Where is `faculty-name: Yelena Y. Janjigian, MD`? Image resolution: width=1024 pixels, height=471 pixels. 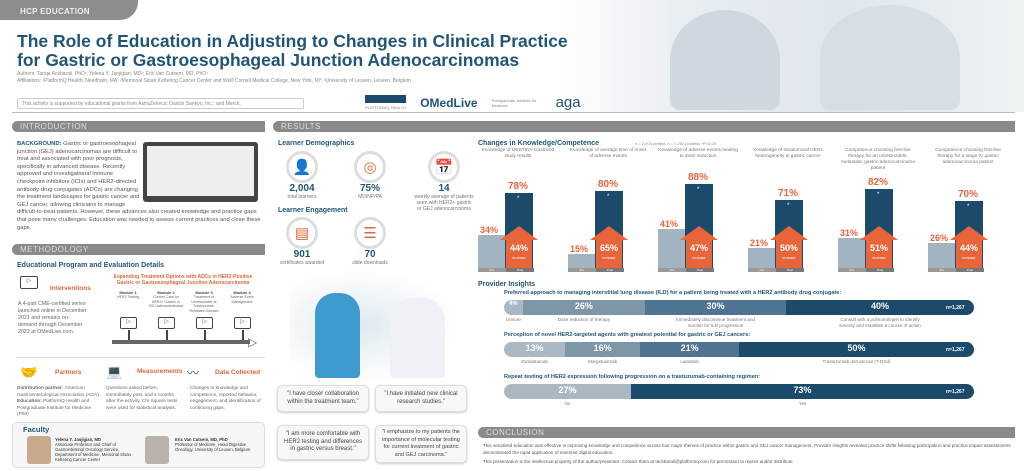 faculty-name: Yelena Y. Janjigian, MD is located at coordinates (78, 439).